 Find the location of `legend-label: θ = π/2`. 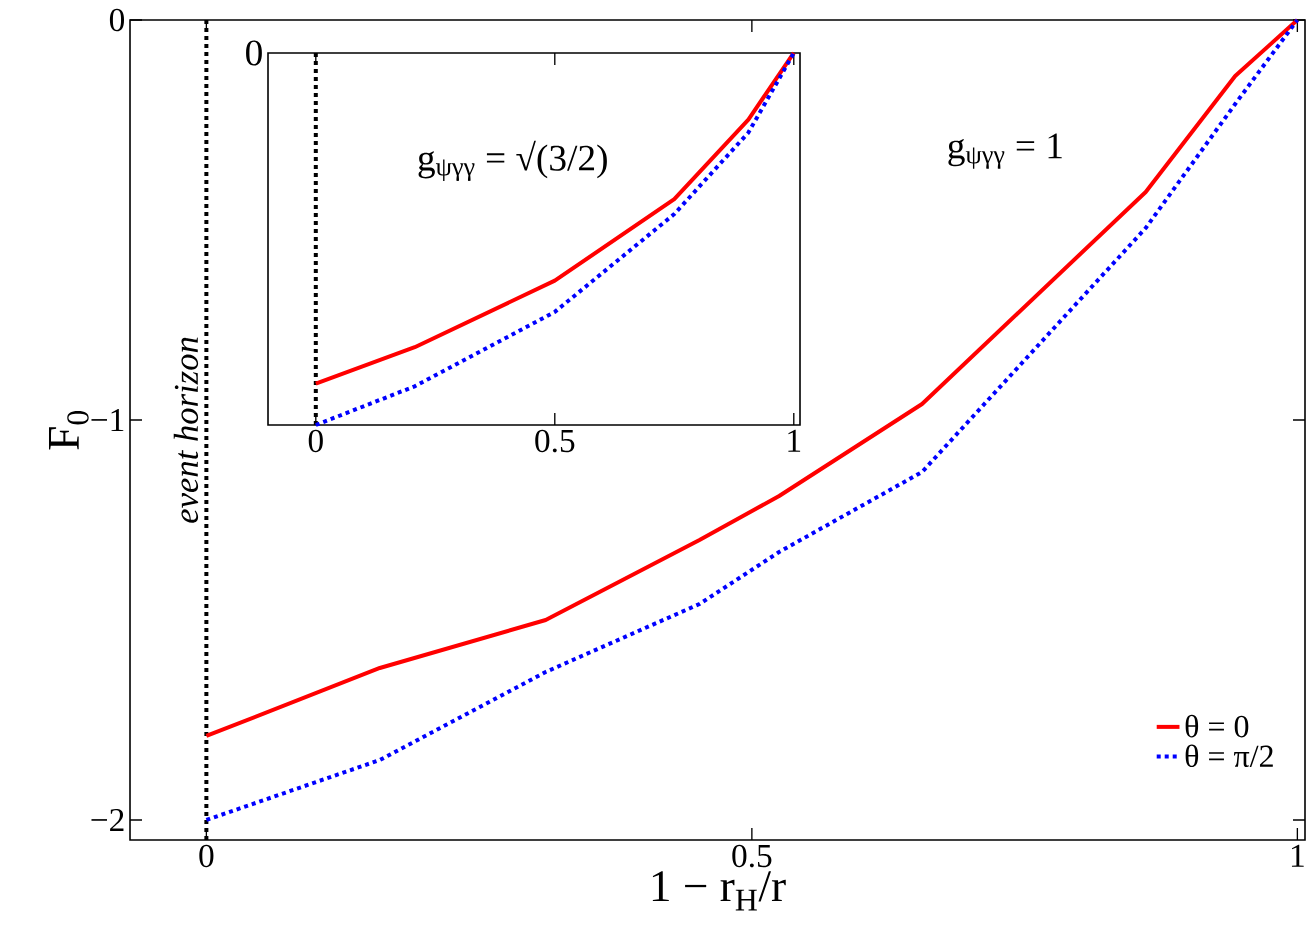

legend-label: θ = π/2 is located at coordinates (1229, 756).